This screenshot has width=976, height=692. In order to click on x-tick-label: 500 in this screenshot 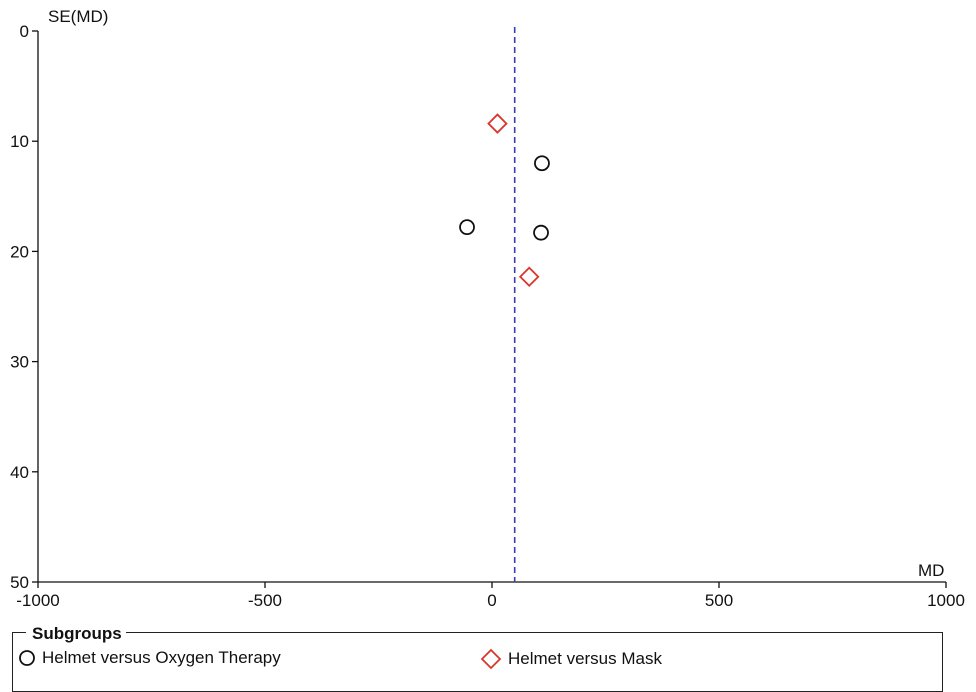, I will do `click(719, 600)`.